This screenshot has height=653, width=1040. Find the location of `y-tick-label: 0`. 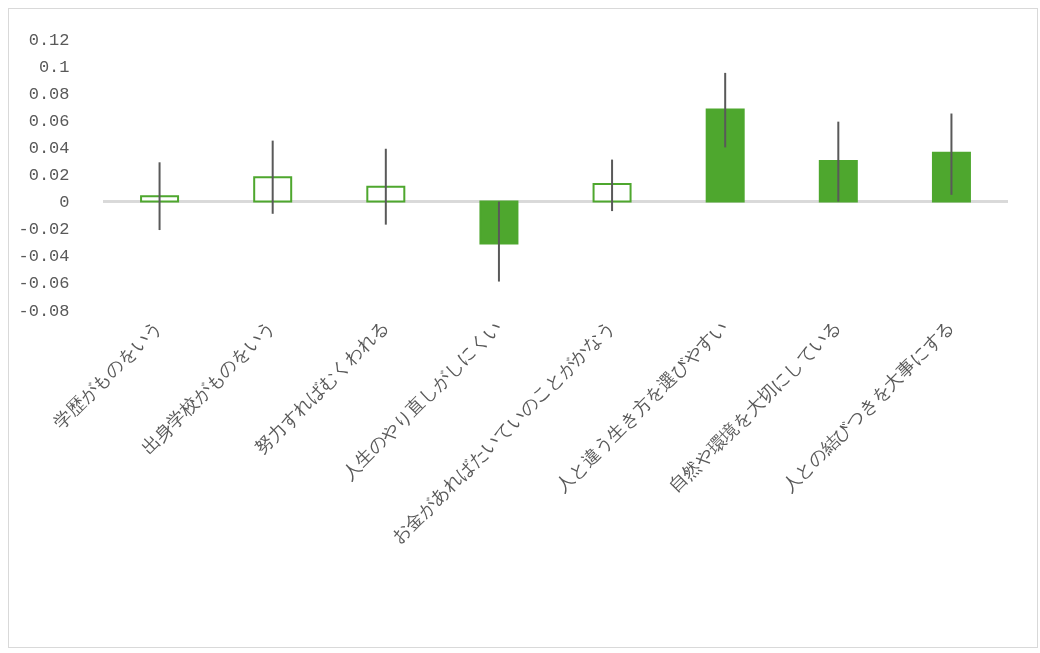

y-tick-label: 0 is located at coordinates (64, 203).